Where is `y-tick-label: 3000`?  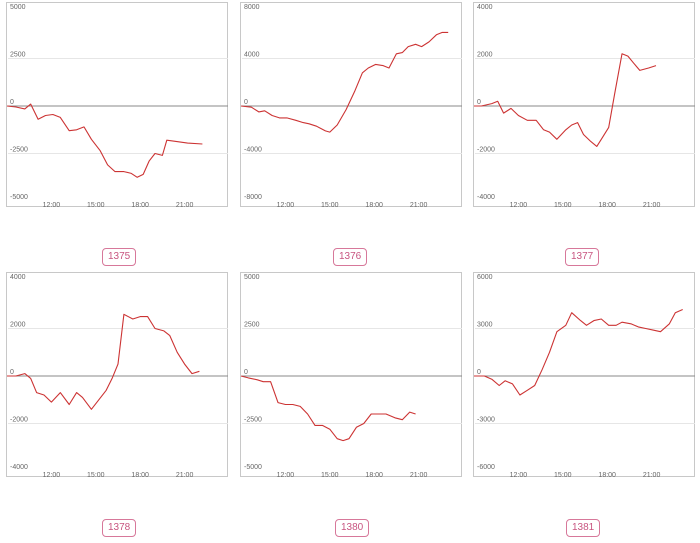 y-tick-label: 3000 is located at coordinates (485, 325).